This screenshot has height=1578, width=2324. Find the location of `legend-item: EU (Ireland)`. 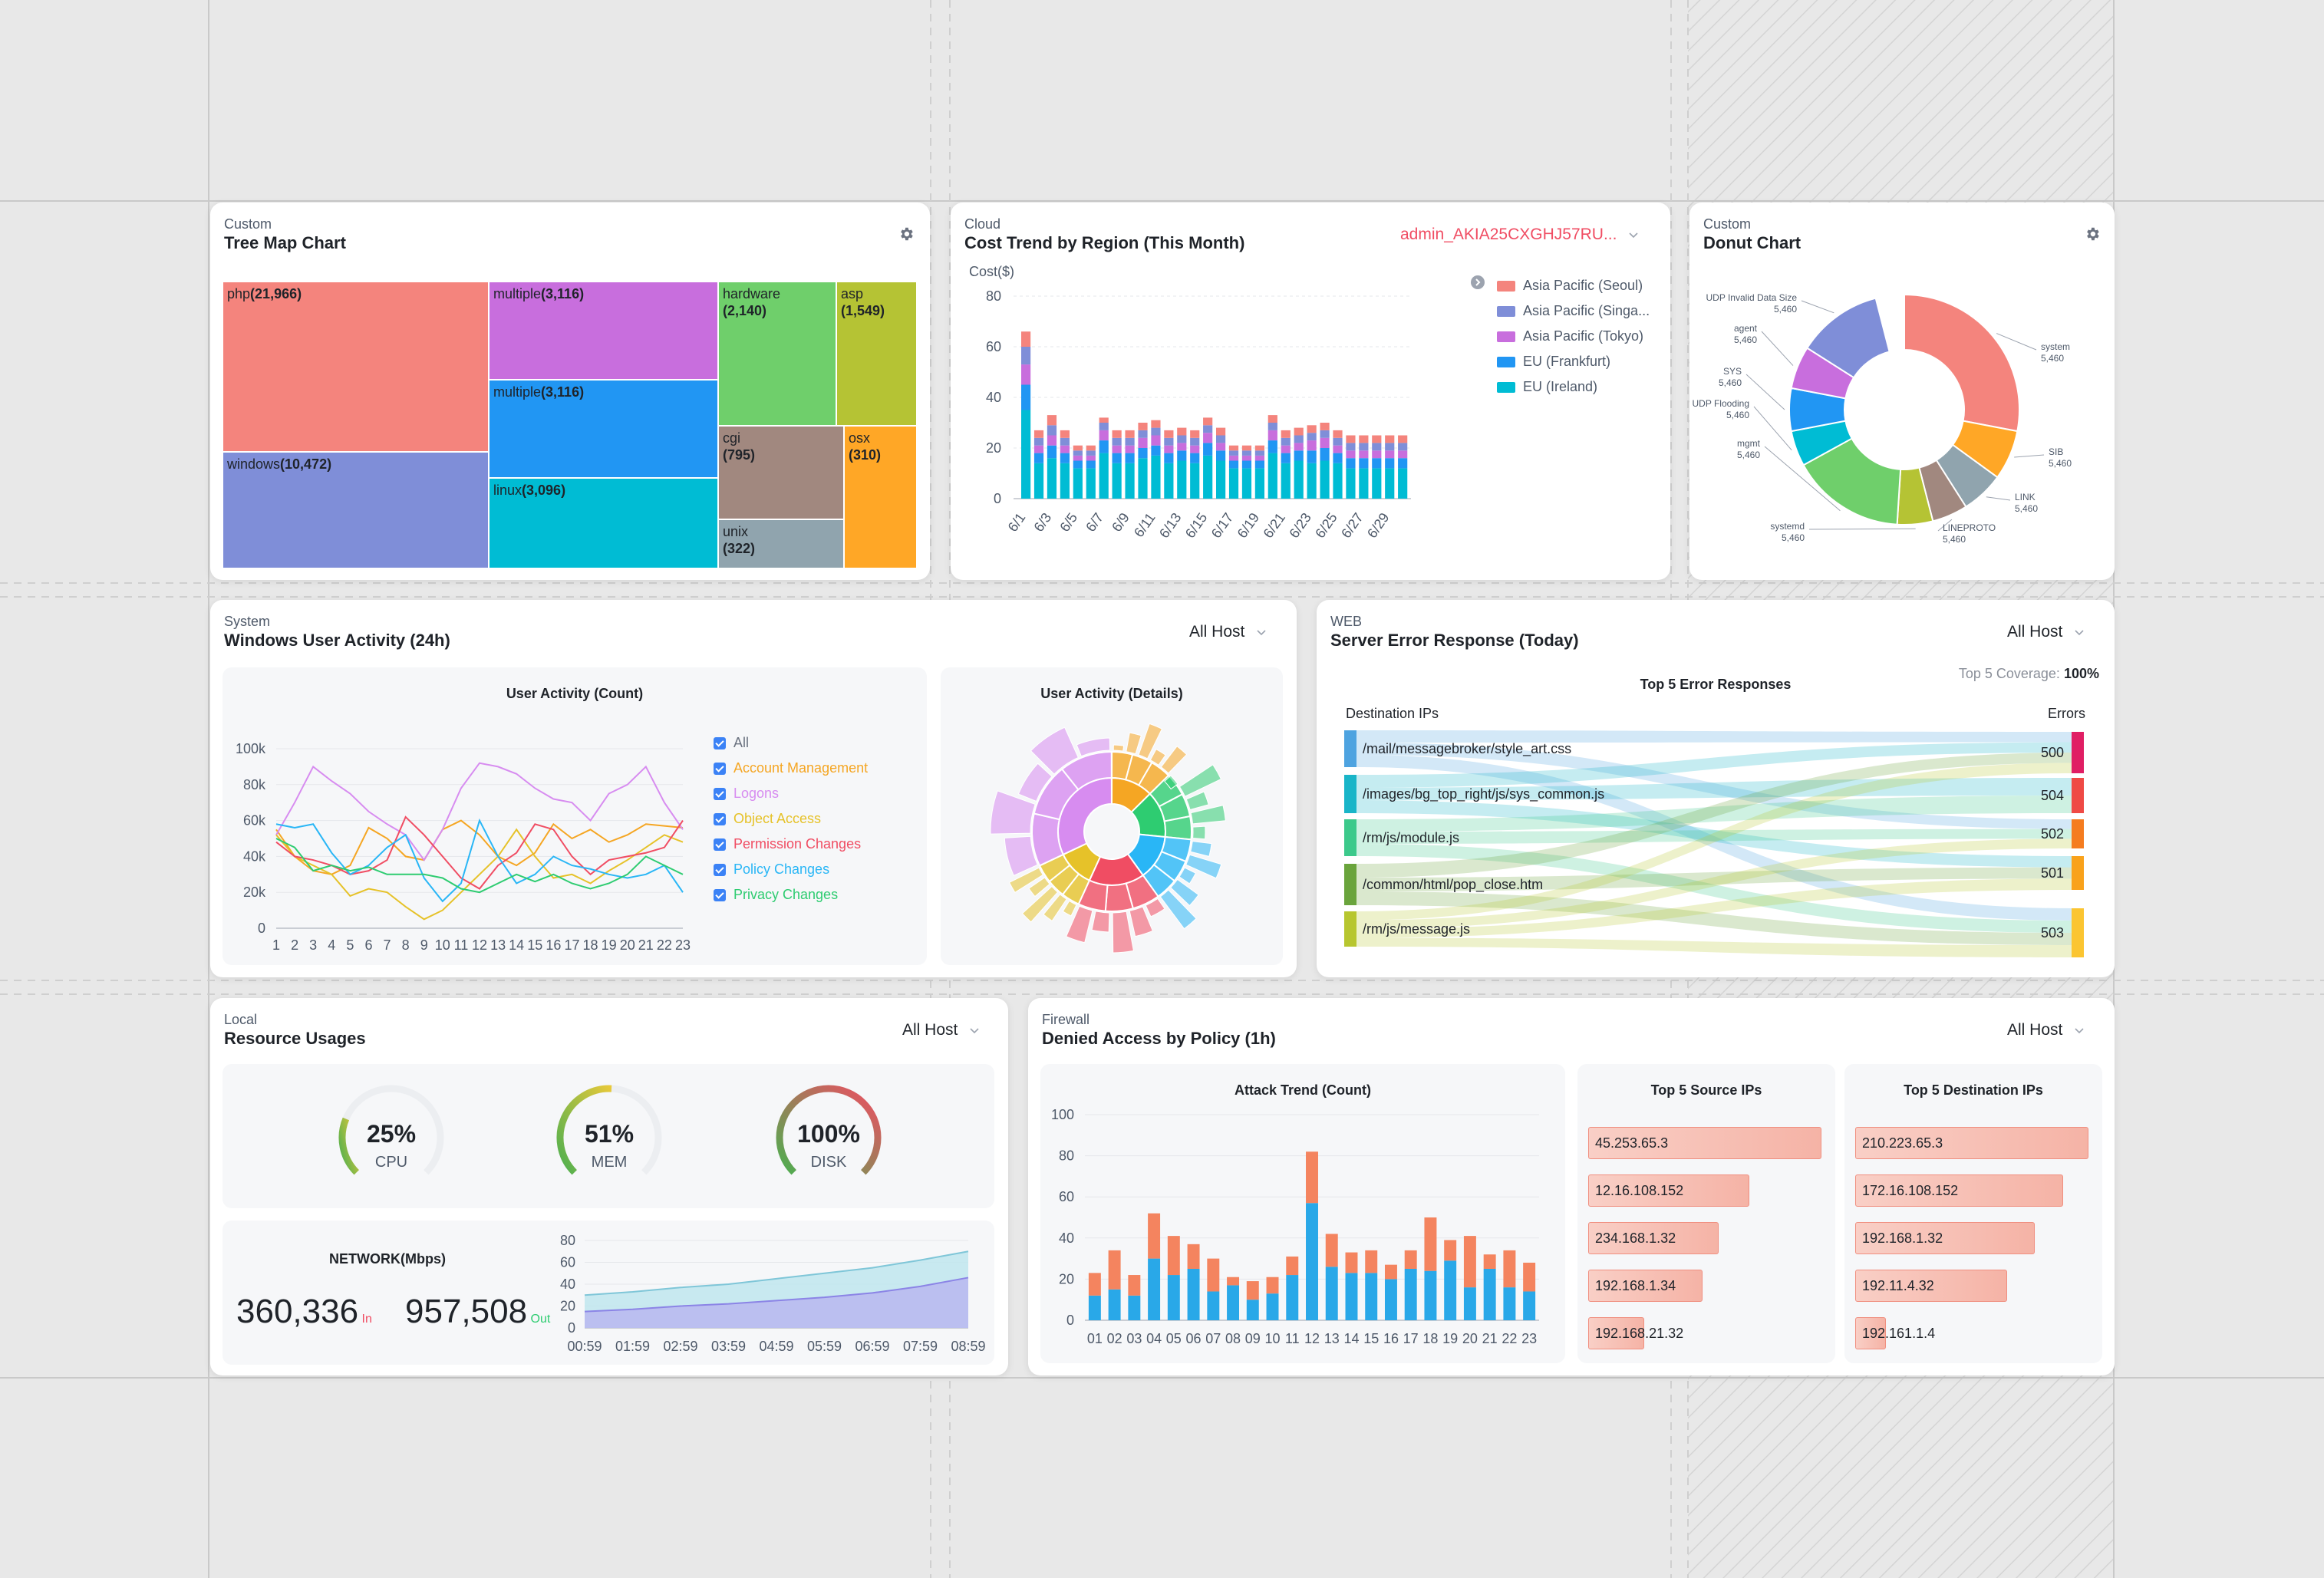

legend-item: EU (Ireland) is located at coordinates (1573, 387).